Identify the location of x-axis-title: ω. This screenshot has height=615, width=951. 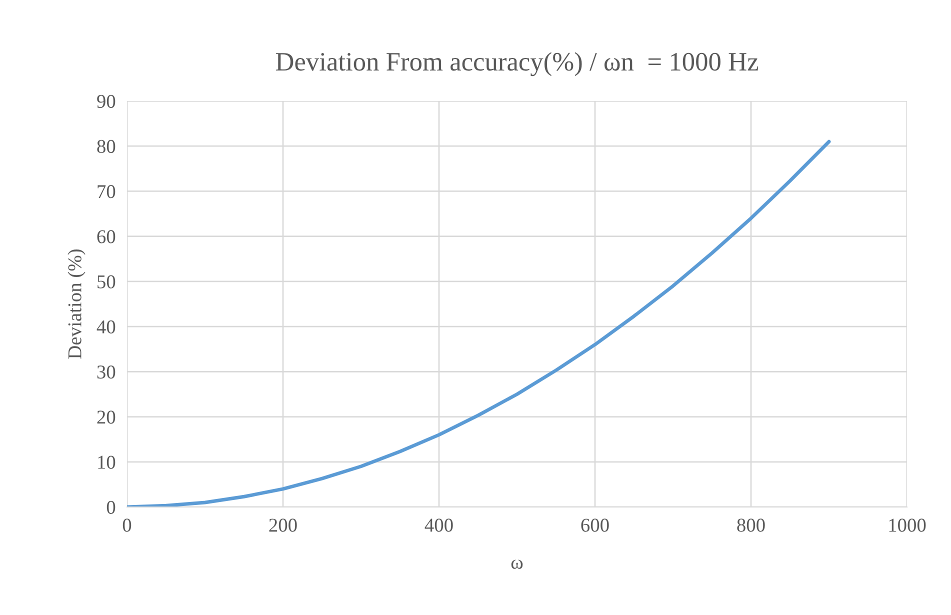
(517, 564).